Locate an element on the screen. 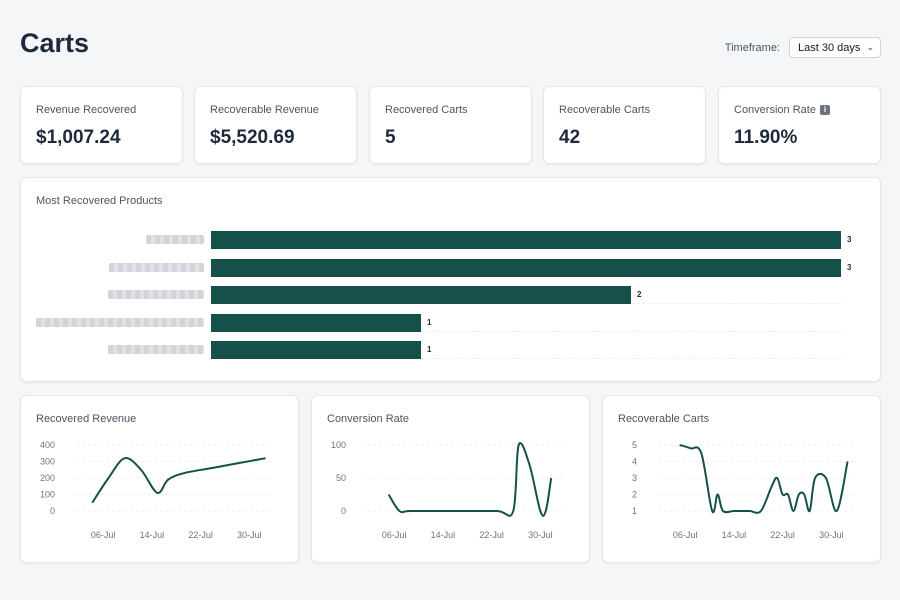  stat-card-recoverable-carts: Recoverable Carts 42 is located at coordinates (624, 125).